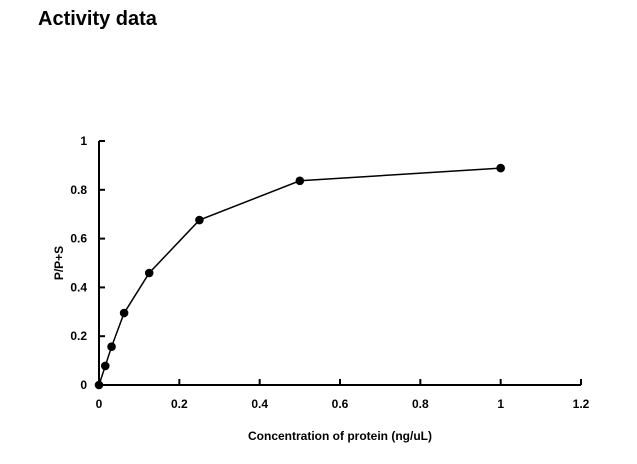  What do you see at coordinates (340, 436) in the screenshot?
I see `x-axis-label: Concentration of protein (ng/uL)` at bounding box center [340, 436].